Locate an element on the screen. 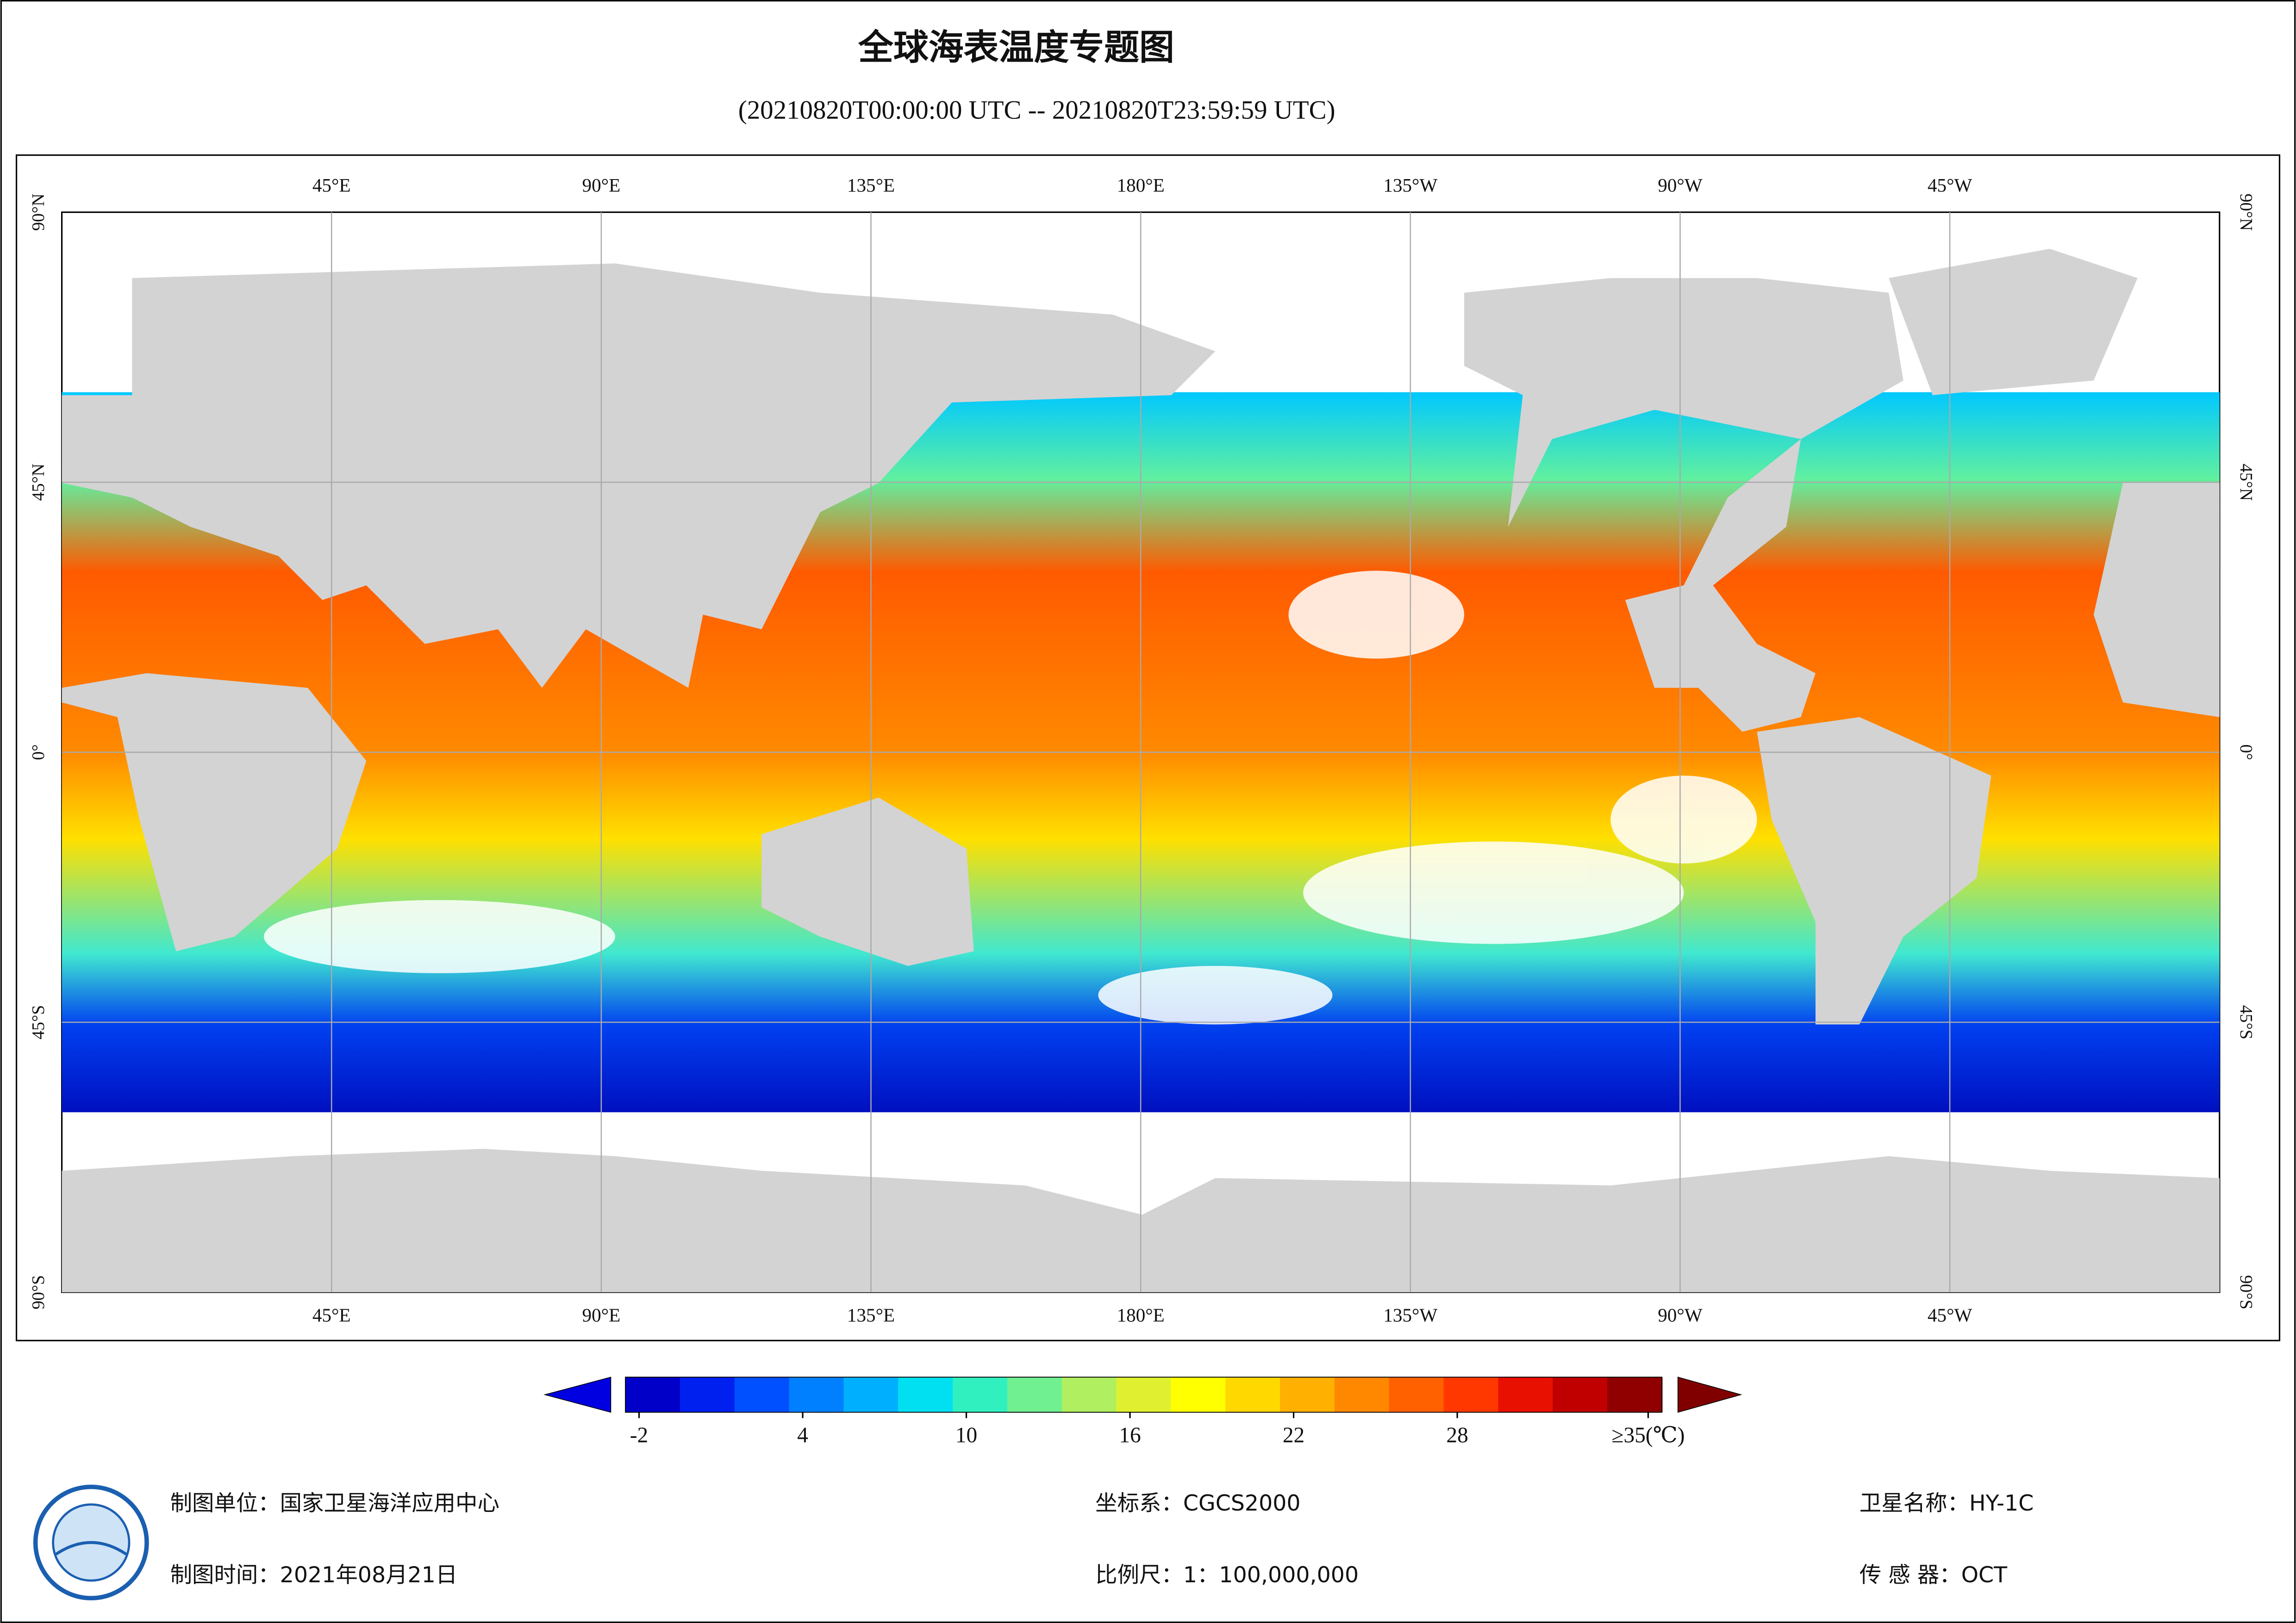 The height and width of the screenshot is (1623, 2296). lon-label-top: 180°E is located at coordinates (1141, 185).